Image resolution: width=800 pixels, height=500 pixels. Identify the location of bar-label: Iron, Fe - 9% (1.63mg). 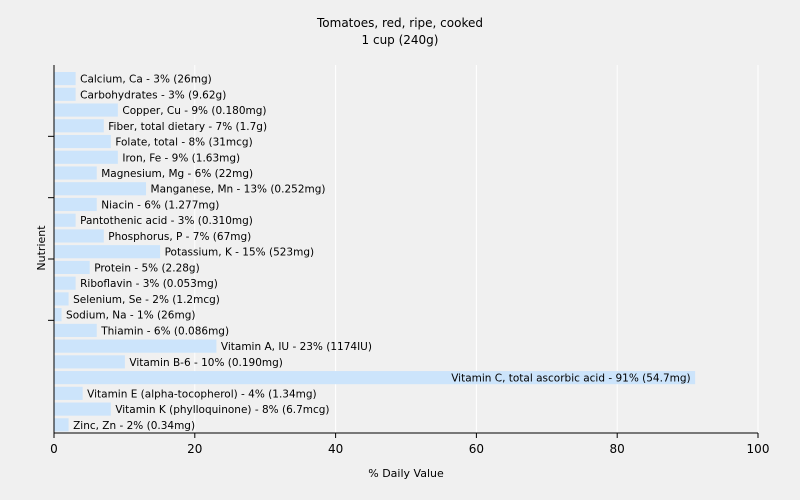
(181, 158).